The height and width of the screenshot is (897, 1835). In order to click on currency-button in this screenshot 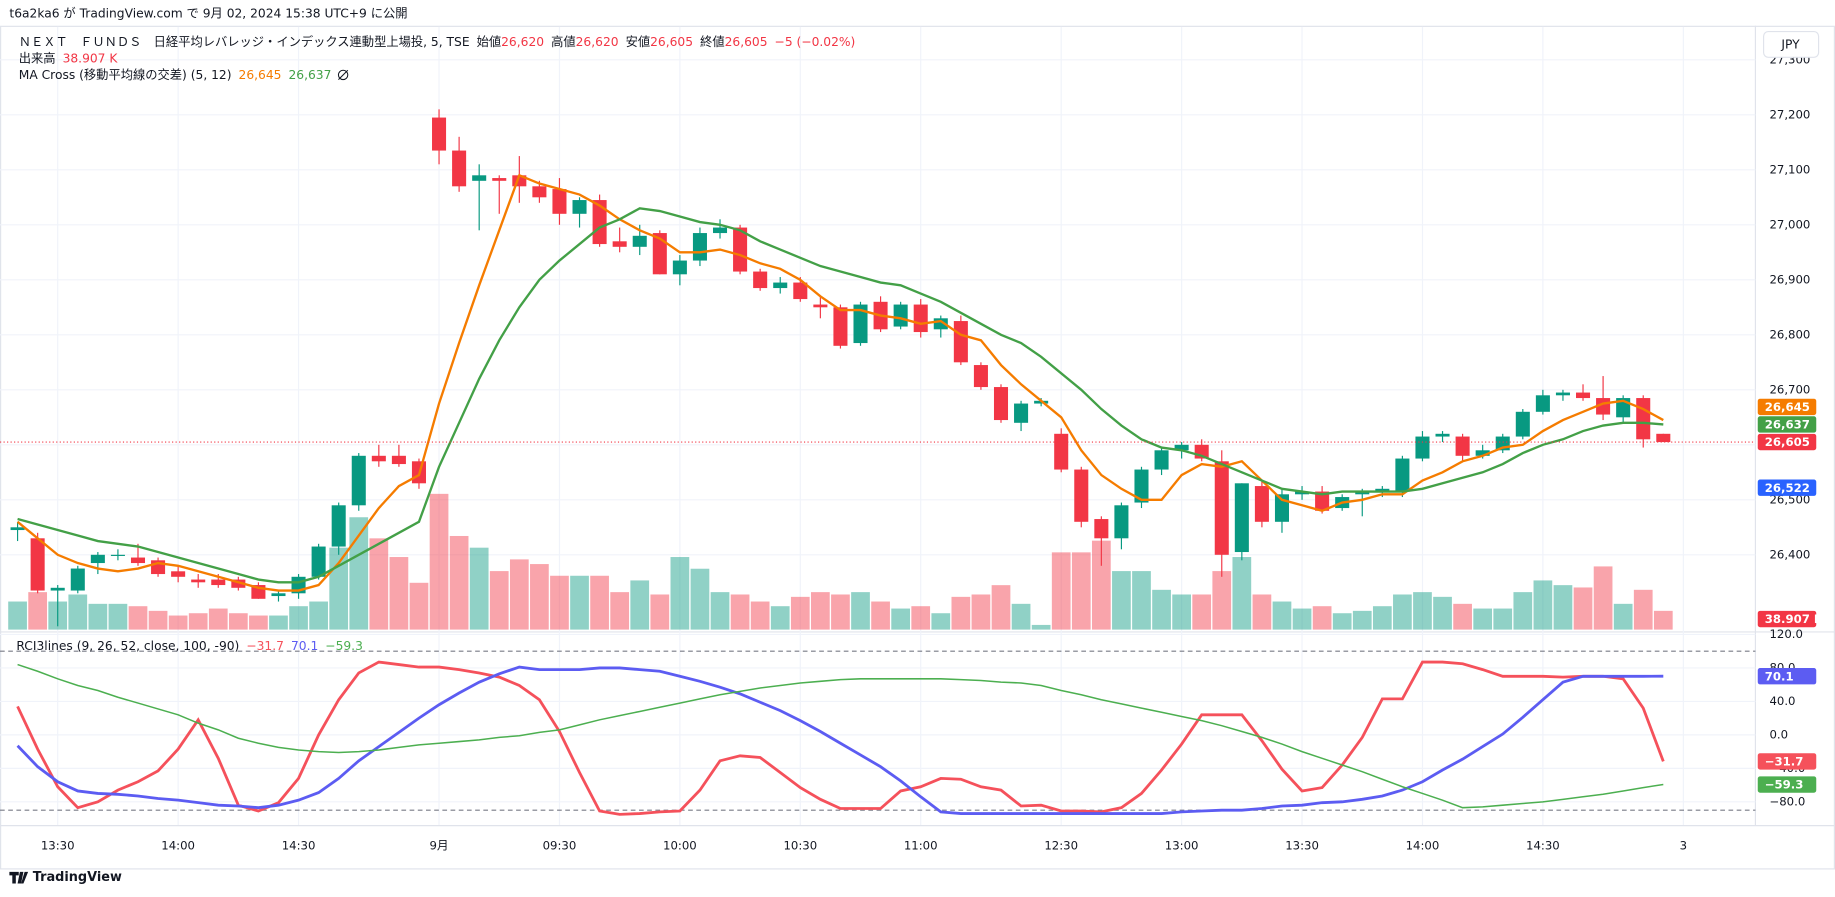, I will do `click(1791, 44)`.